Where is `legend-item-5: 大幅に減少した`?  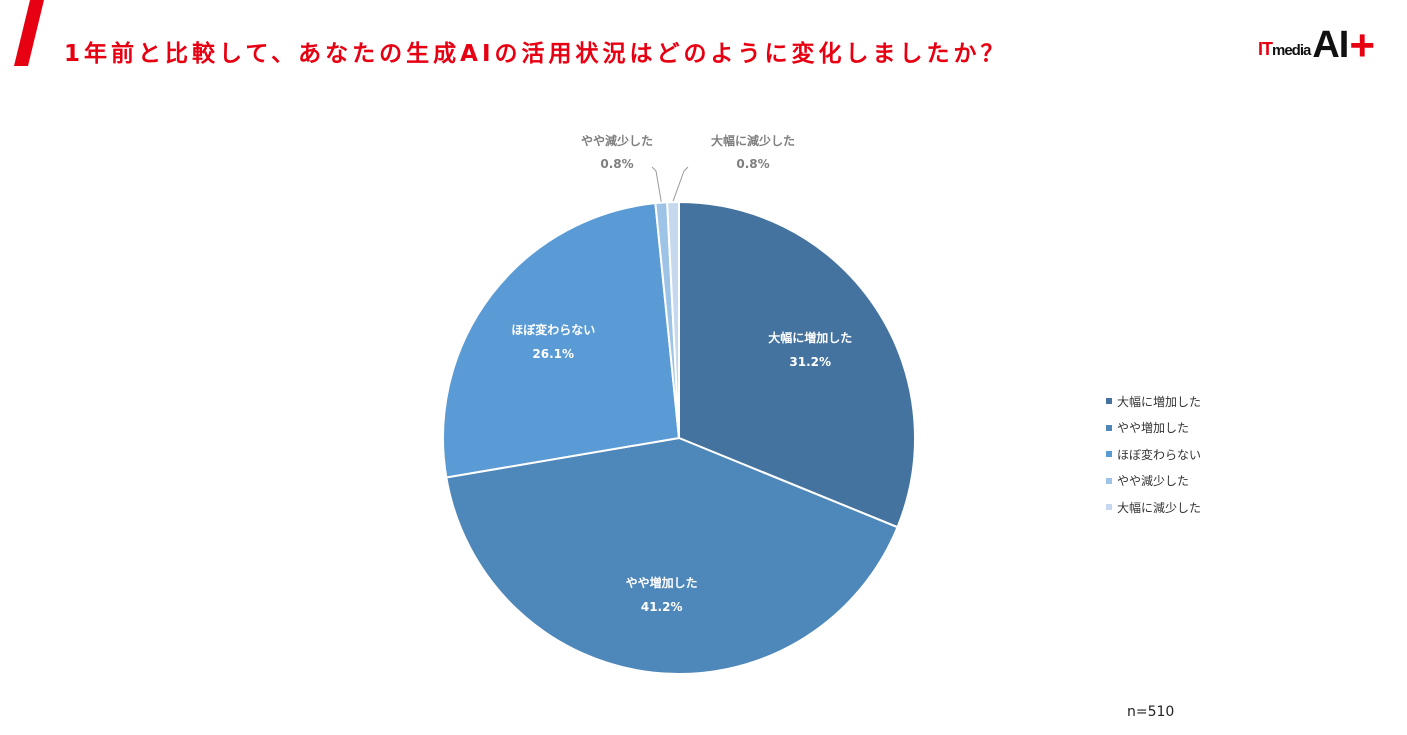 legend-item-5: 大幅に減少した is located at coordinates (1153, 507).